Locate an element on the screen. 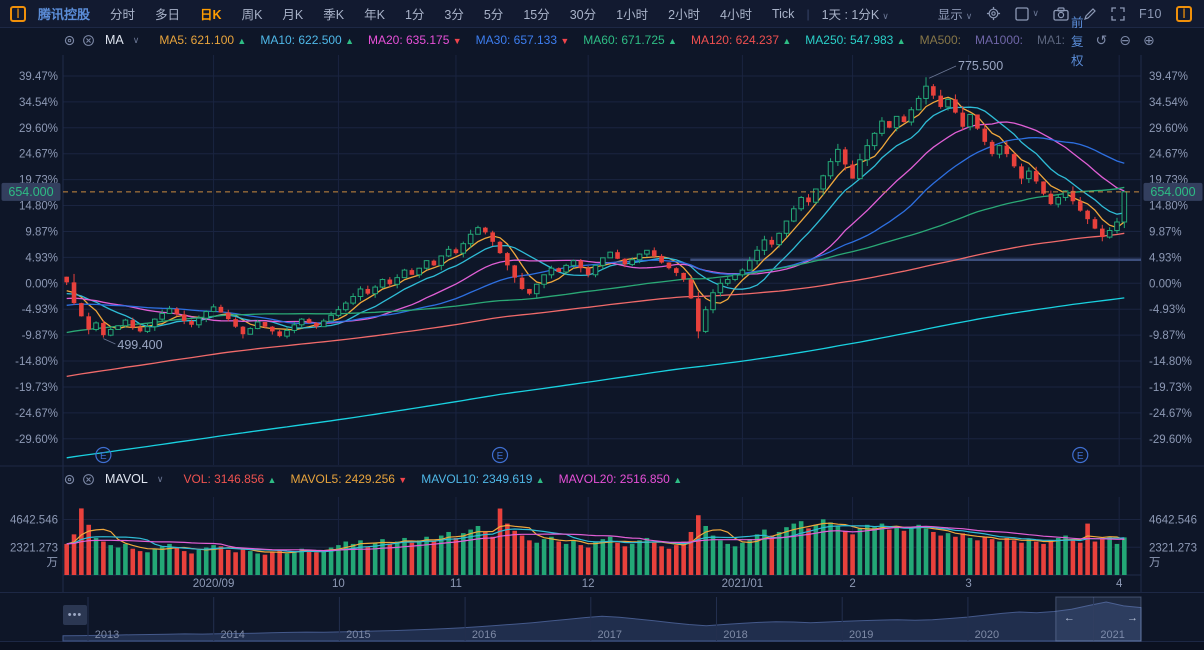 Image resolution: width=1204 pixels, height=650 pixels. stock-name: 腾讯控股 is located at coordinates (64, 14).